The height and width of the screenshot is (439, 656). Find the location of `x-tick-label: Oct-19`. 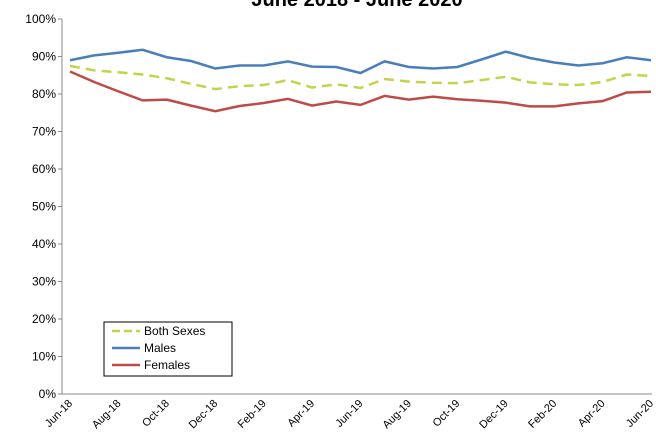

x-tick-label: Oct-19 is located at coordinates (447, 414).